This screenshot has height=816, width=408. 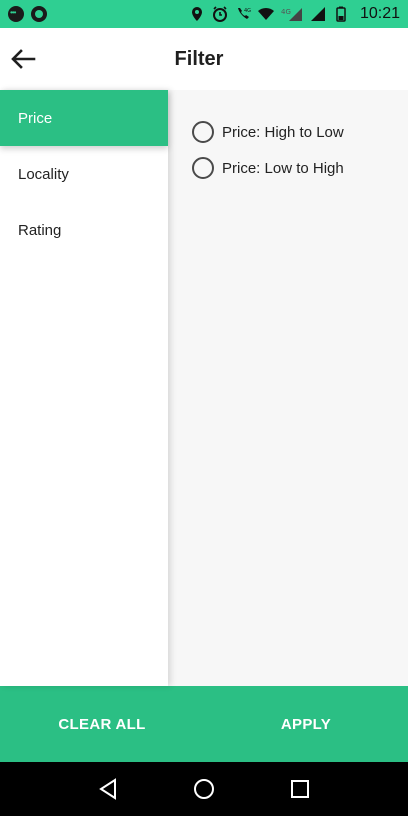 I want to click on category-locality: Locality, so click(x=84, y=174).